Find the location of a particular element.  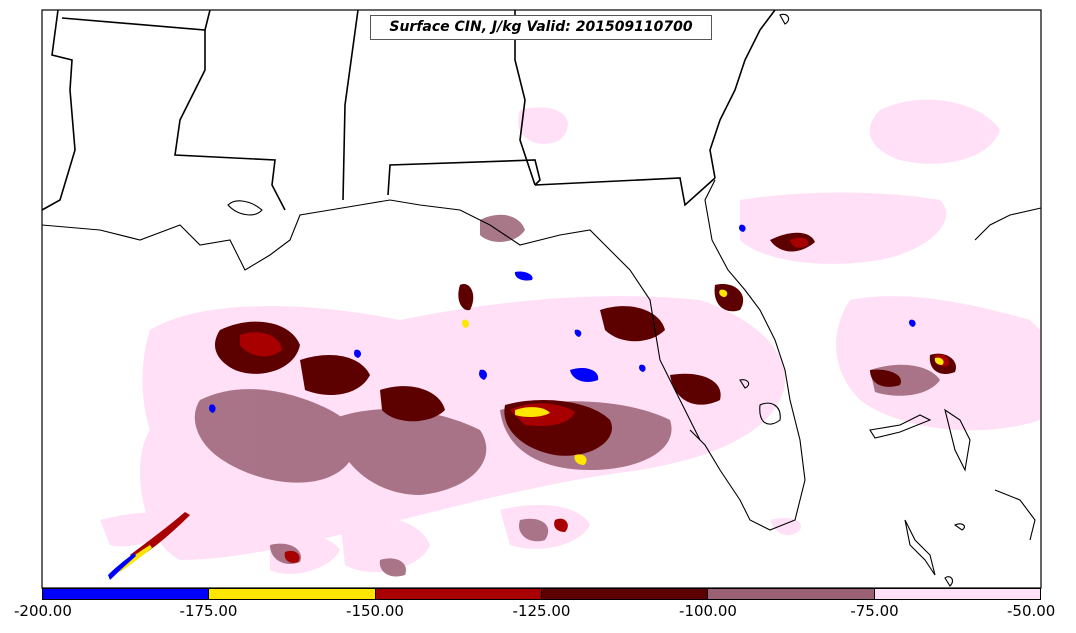

colorbar-tick-label: -100.00 is located at coordinates (708, 611).